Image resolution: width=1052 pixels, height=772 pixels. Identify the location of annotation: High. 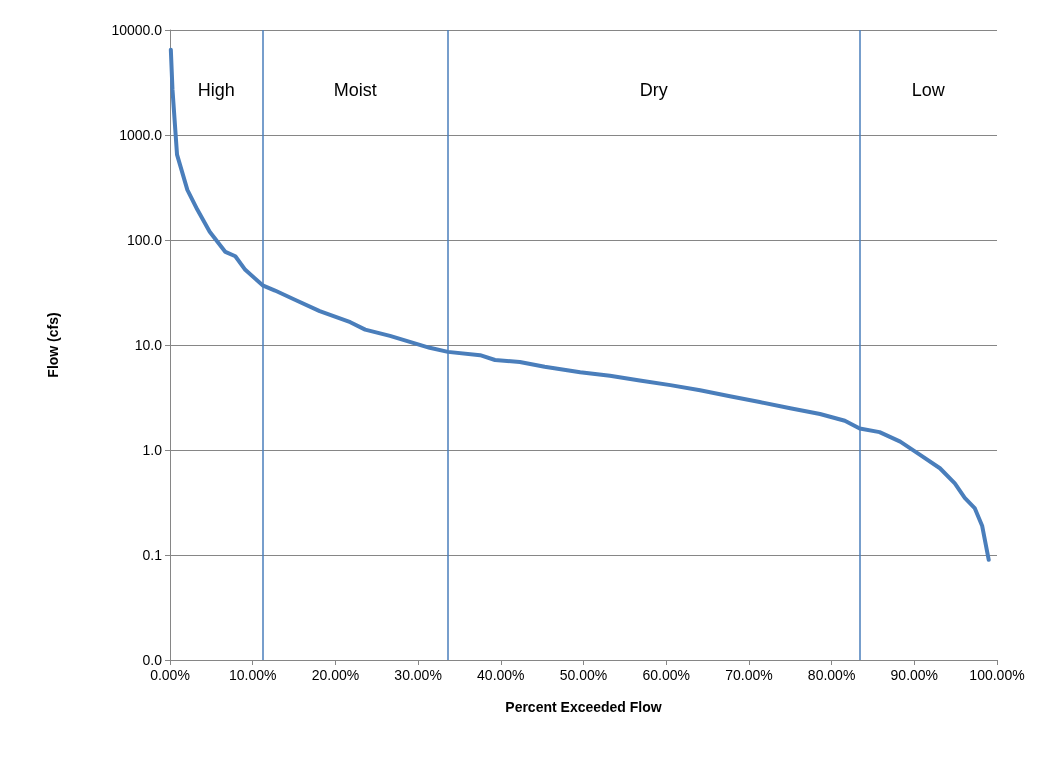
(216, 90).